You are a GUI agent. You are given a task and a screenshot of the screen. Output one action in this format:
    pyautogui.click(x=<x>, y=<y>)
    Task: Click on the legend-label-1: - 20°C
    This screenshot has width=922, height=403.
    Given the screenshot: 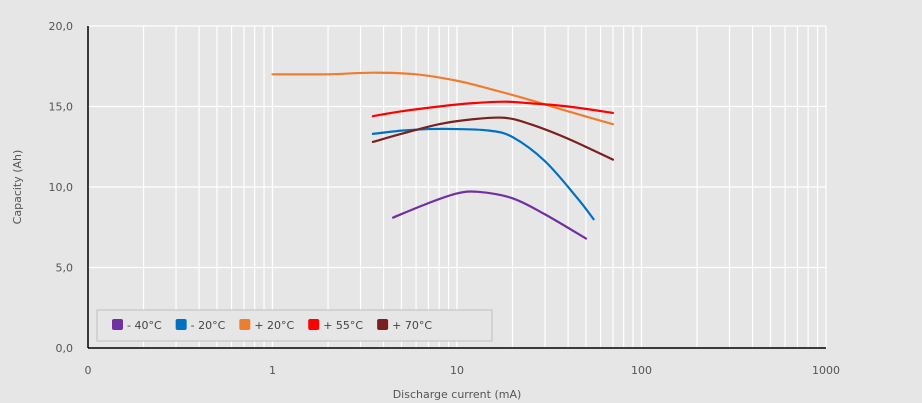 What is the action you would take?
    pyautogui.click(x=208, y=325)
    